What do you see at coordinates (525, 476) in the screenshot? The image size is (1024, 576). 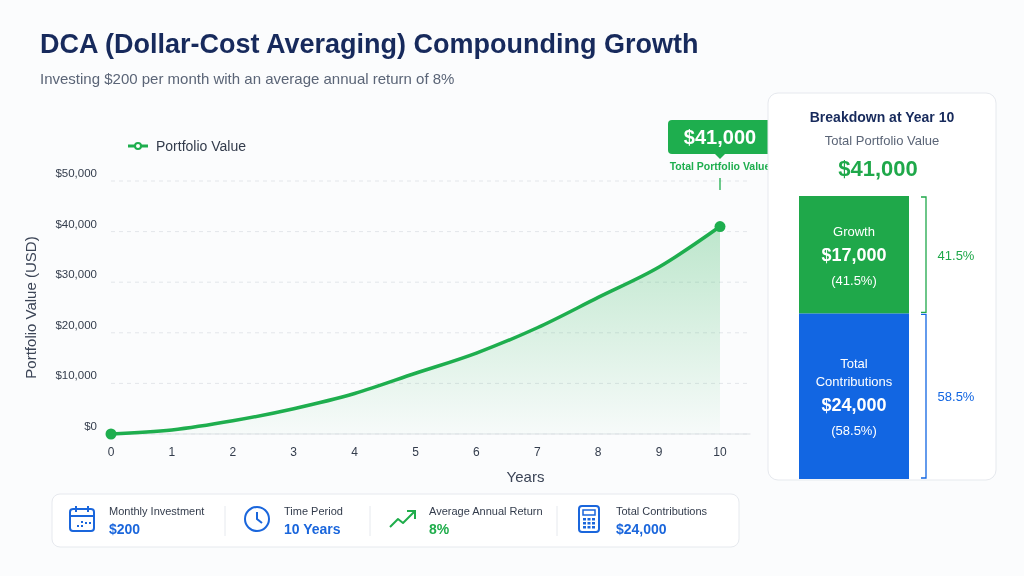 I see `x-axis-title: Years` at bounding box center [525, 476].